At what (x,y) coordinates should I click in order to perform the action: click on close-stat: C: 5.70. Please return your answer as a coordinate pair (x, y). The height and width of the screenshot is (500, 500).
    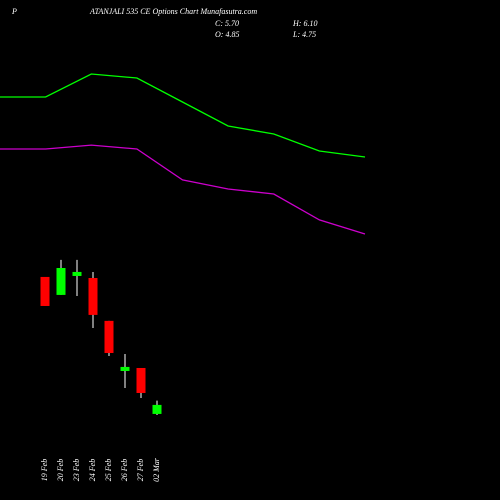
    Looking at the image, I should click on (227, 23).